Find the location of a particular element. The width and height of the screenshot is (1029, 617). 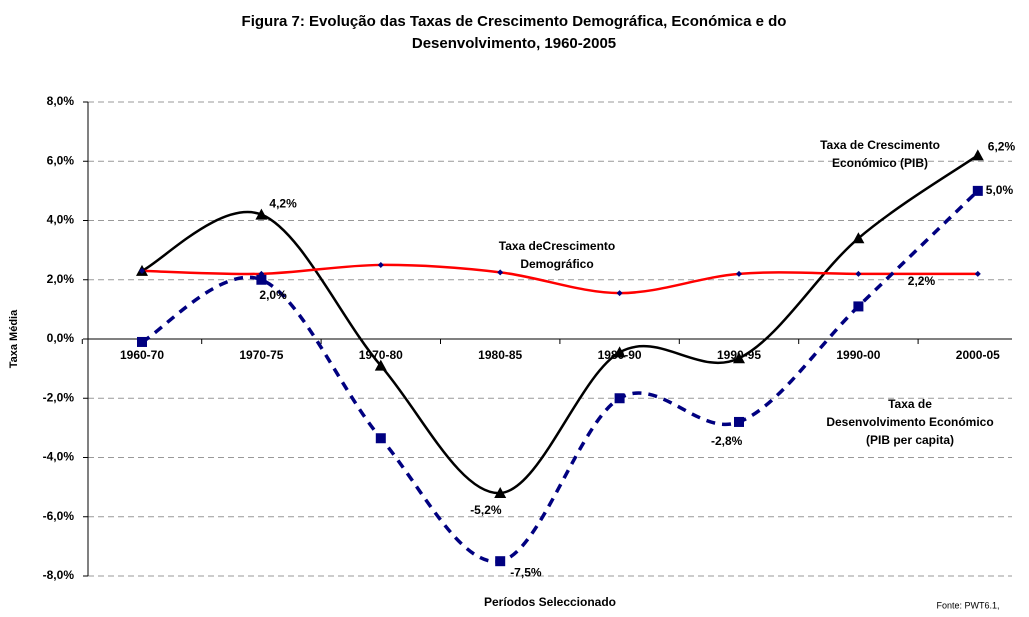

data-label: 5,0% is located at coordinates (1000, 190).